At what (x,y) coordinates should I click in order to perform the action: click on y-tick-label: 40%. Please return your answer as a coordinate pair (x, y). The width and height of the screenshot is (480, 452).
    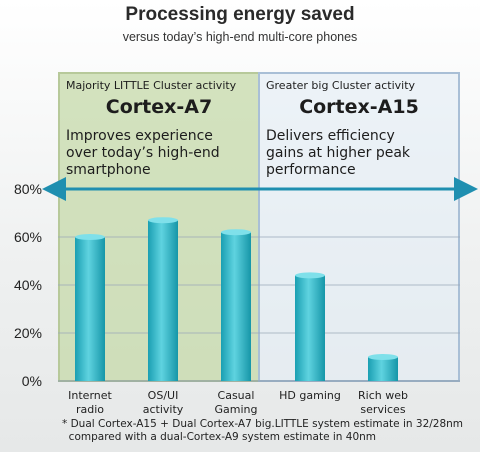
    Looking at the image, I should click on (28, 285).